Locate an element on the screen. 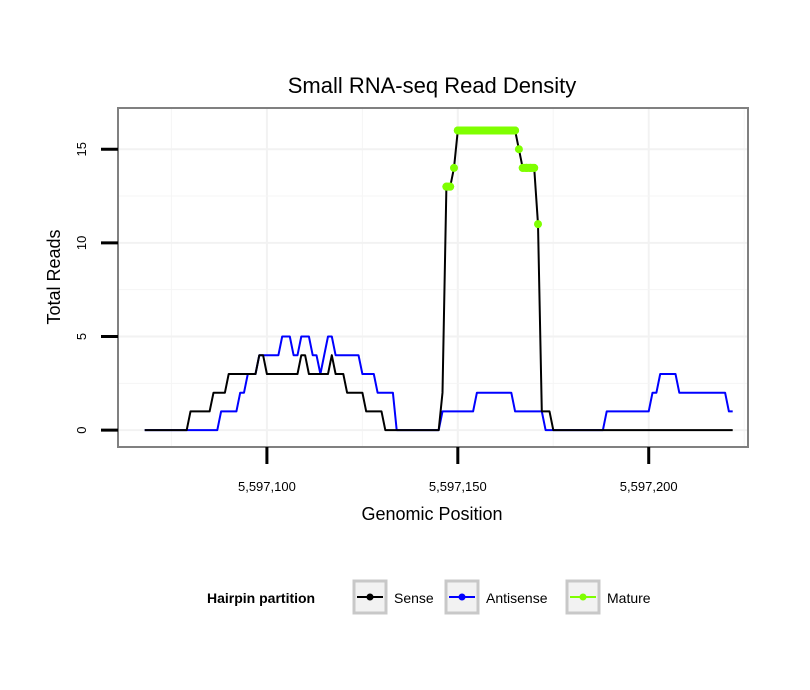  y-tick-label: 15 is located at coordinates (81, 149).